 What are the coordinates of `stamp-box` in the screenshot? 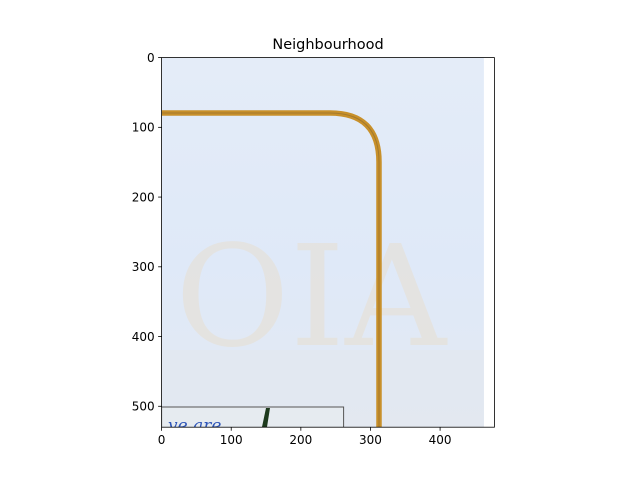 It's located at (253, 417).